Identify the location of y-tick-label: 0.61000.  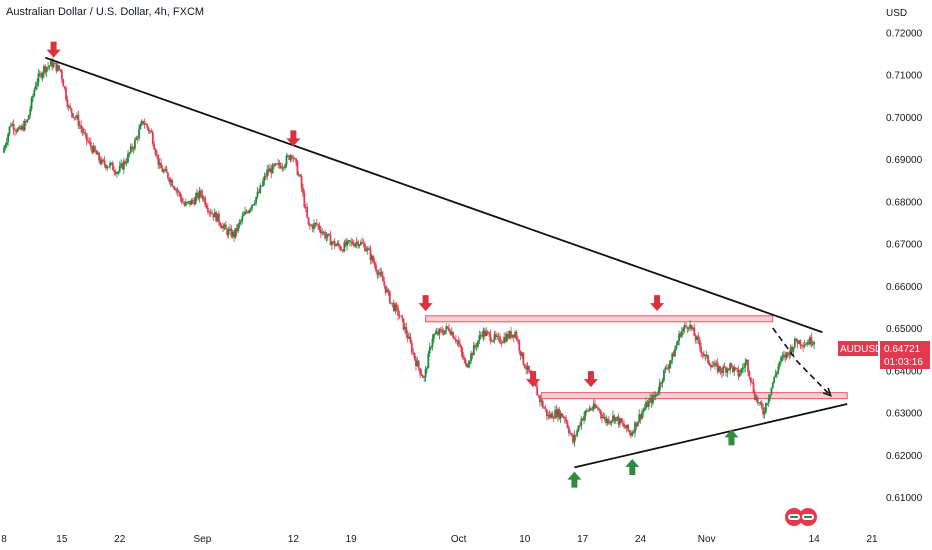
(904, 498).